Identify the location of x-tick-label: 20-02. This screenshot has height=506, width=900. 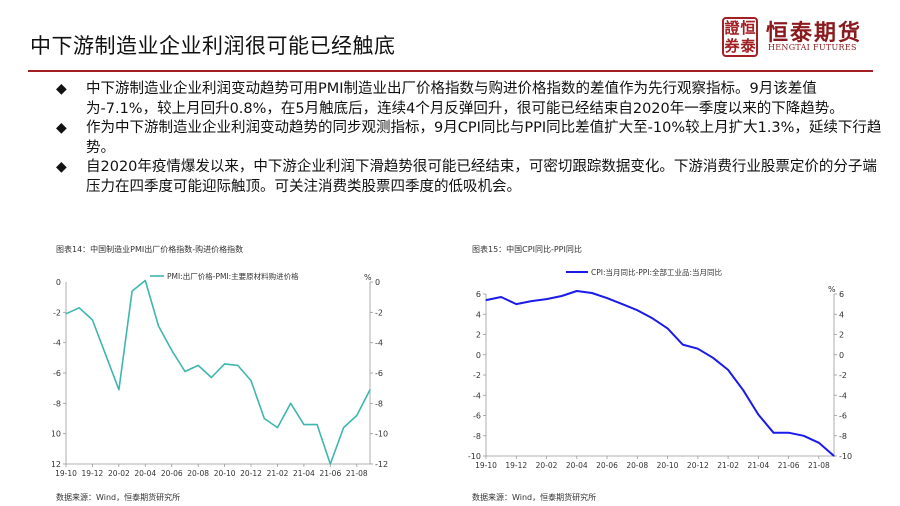
(119, 473).